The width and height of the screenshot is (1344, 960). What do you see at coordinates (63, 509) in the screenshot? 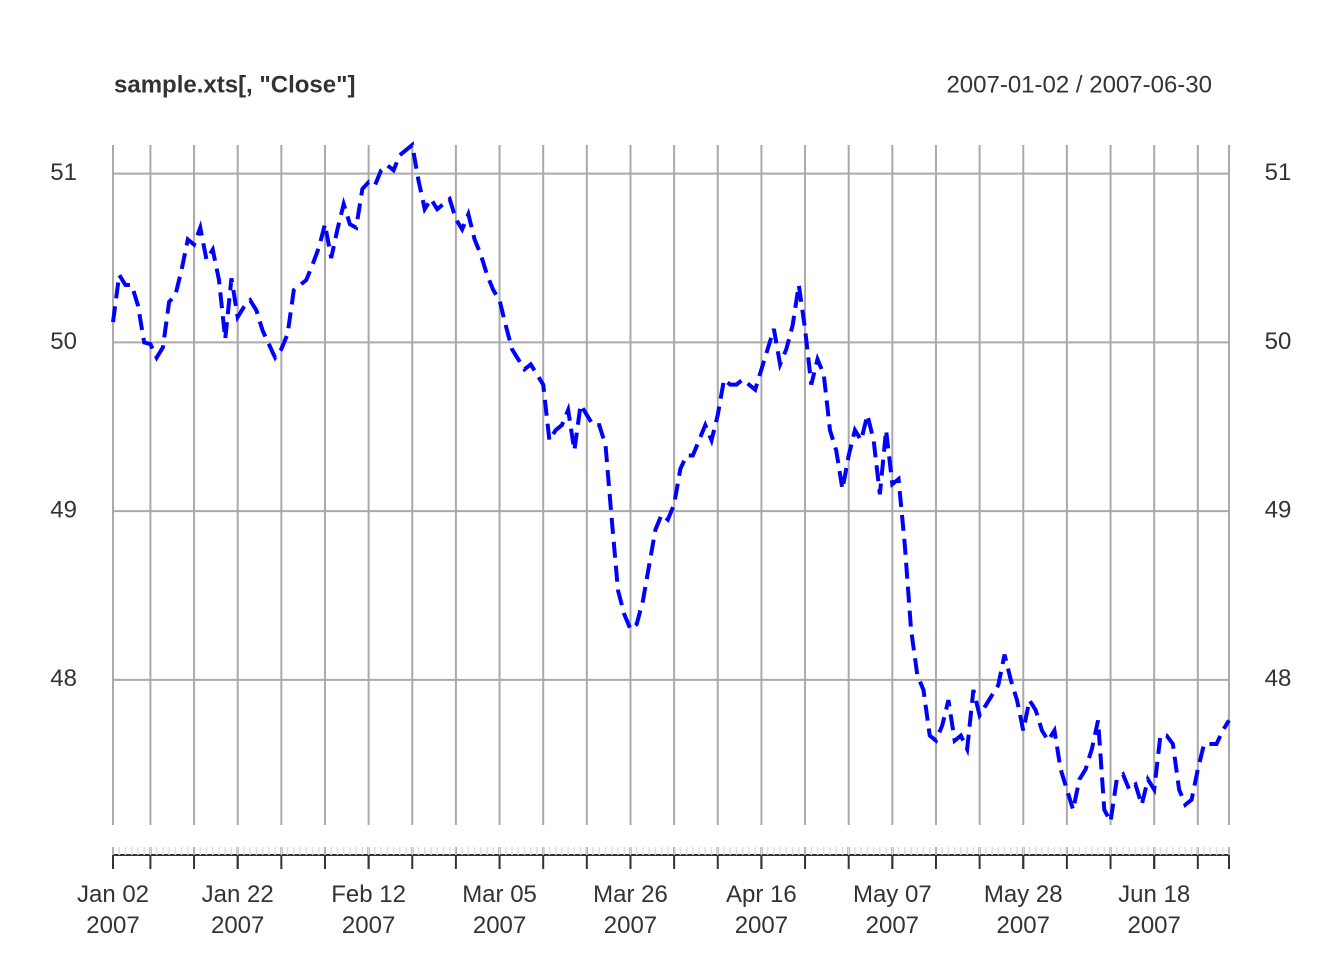
I see `y-tick-label: 49` at bounding box center [63, 509].